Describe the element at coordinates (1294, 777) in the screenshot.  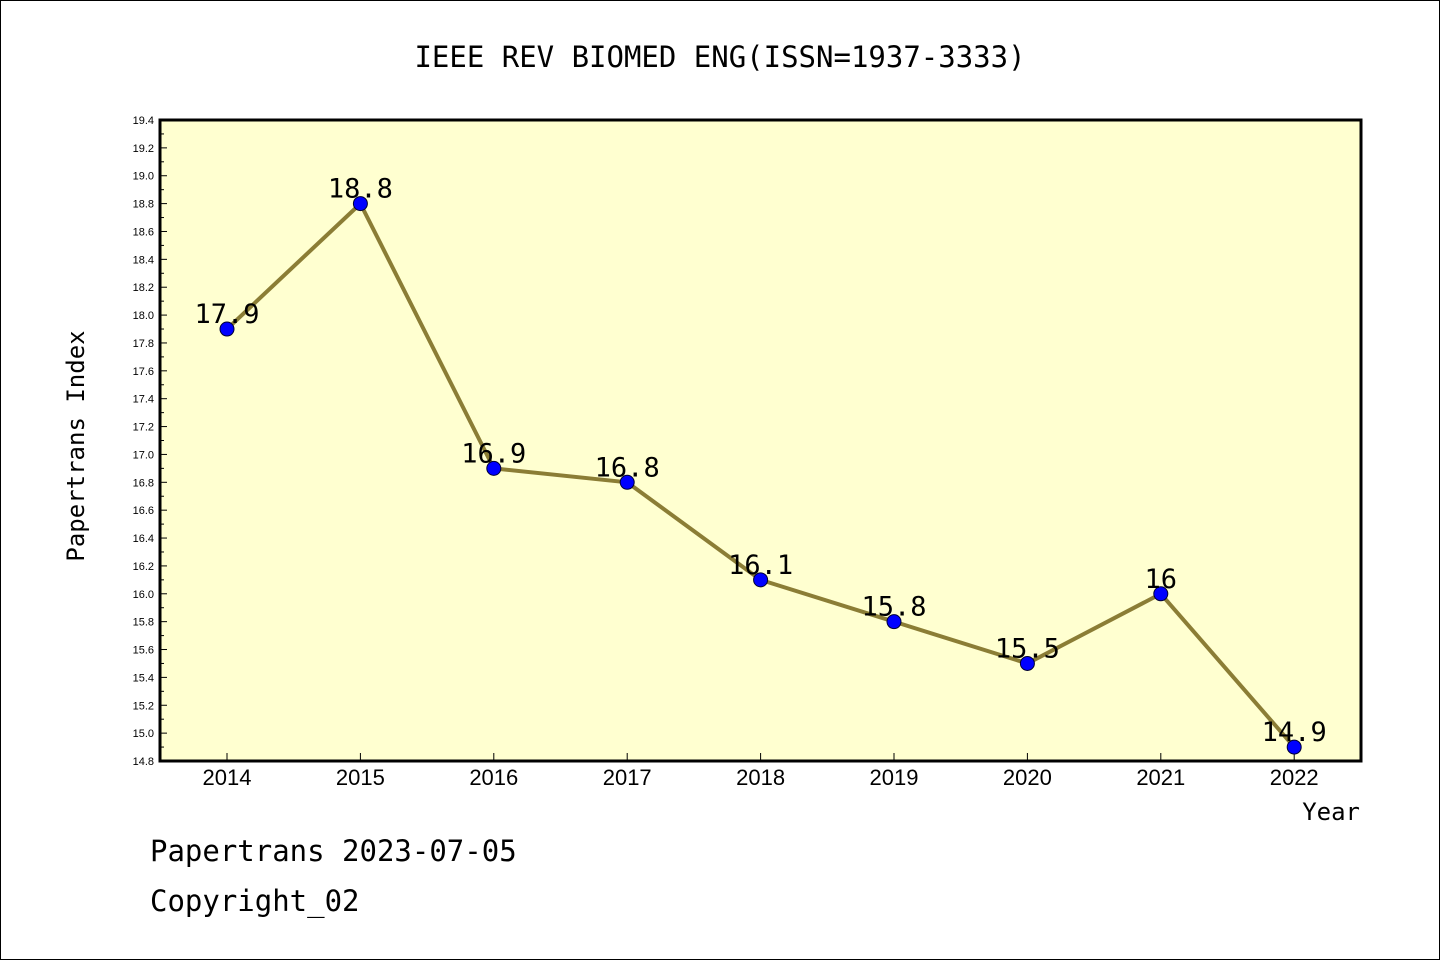
I see `x-tick-label: 2022` at that location.